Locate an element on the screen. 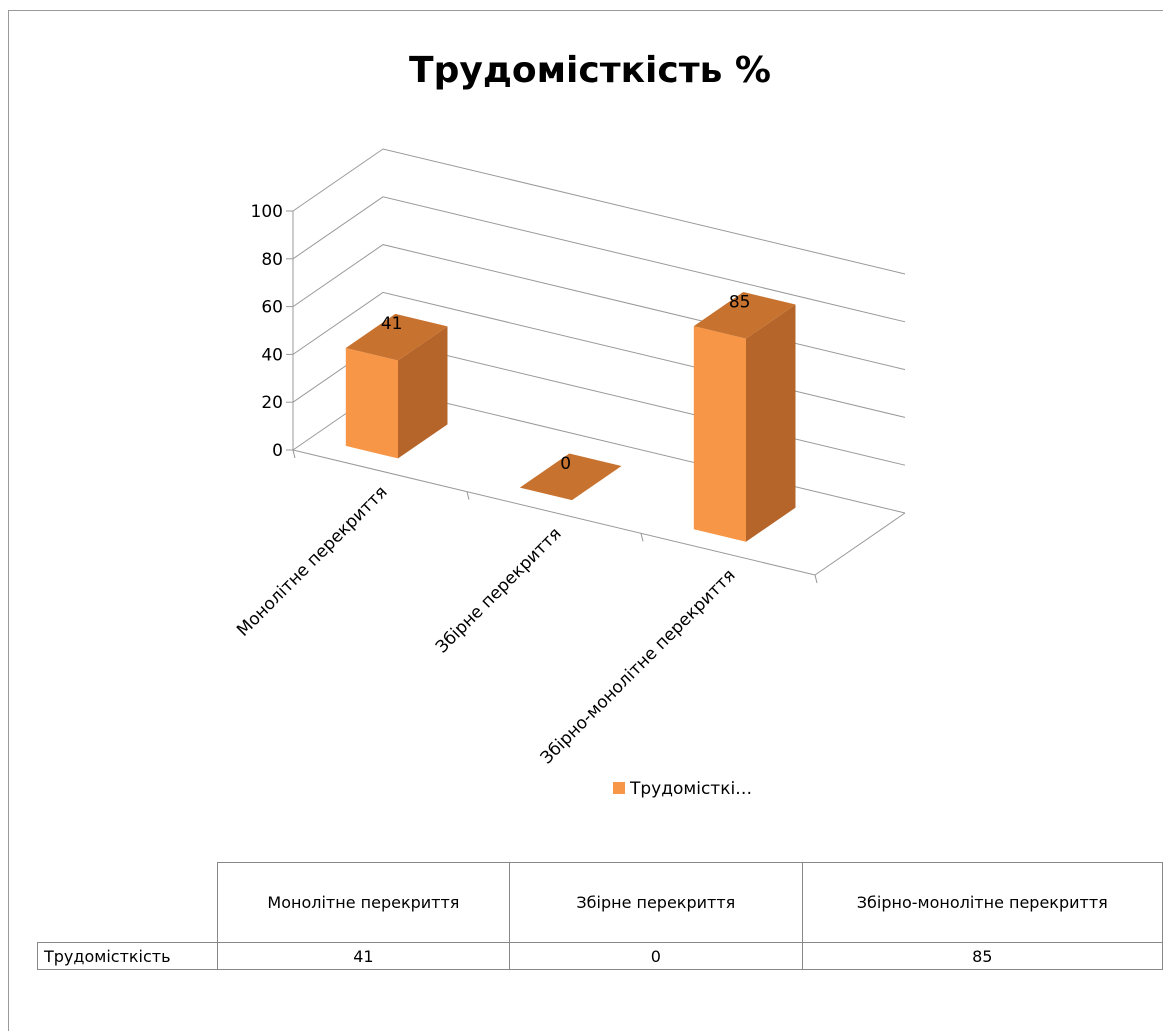 Image resolution: width=1163 pixels, height=1031 pixels. chart-title: Трудомісткість % is located at coordinates (590, 70).